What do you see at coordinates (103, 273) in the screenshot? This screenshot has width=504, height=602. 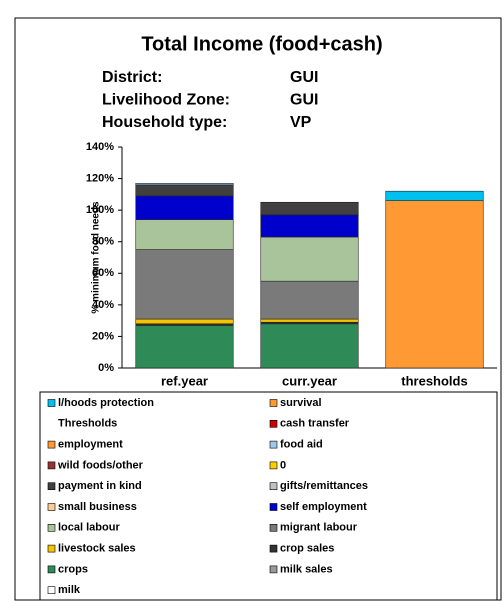 I see `y-tick-label: 60%` at bounding box center [103, 273].